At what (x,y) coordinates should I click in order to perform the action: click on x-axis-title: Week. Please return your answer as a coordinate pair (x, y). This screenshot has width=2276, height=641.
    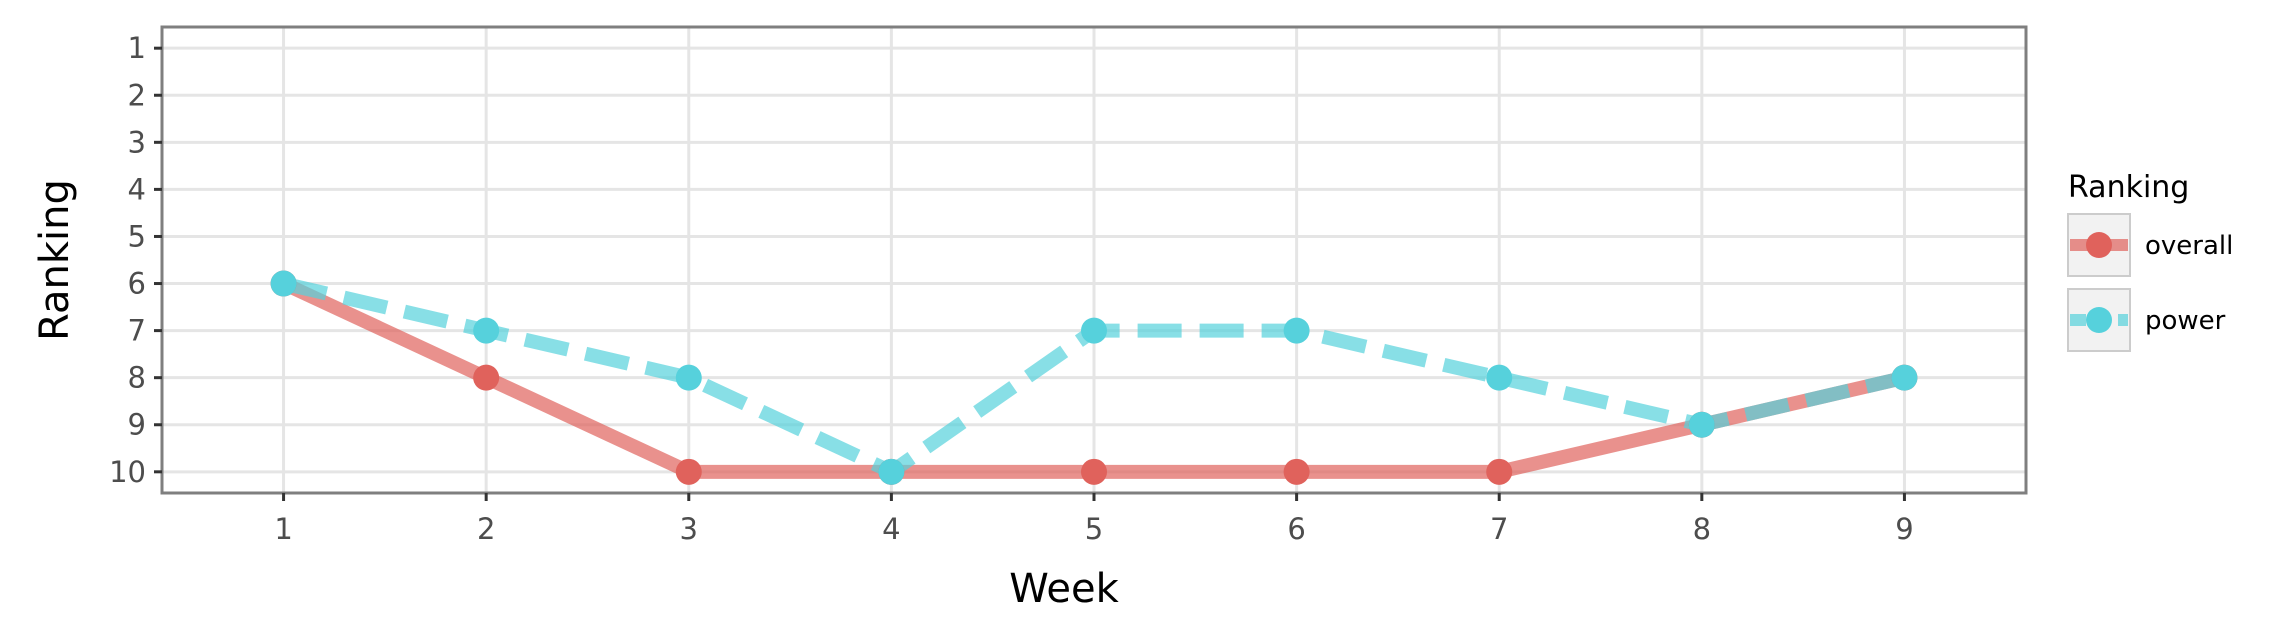
    Looking at the image, I should click on (1064, 589).